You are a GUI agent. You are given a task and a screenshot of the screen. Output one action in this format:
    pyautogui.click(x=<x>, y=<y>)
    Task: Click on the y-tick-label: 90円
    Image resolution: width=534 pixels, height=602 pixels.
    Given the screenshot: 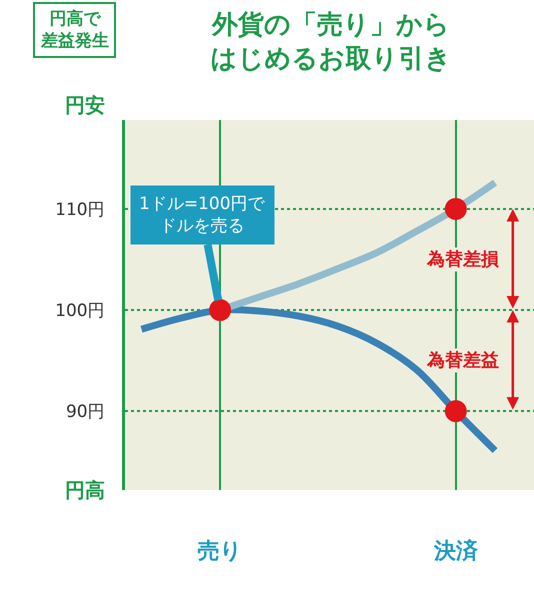 What is the action you would take?
    pyautogui.click(x=85, y=412)
    